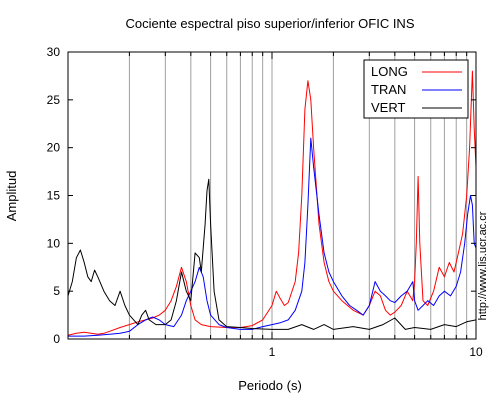 The height and width of the screenshot is (400, 500). I want to click on y-tick-label: 15, so click(54, 196).